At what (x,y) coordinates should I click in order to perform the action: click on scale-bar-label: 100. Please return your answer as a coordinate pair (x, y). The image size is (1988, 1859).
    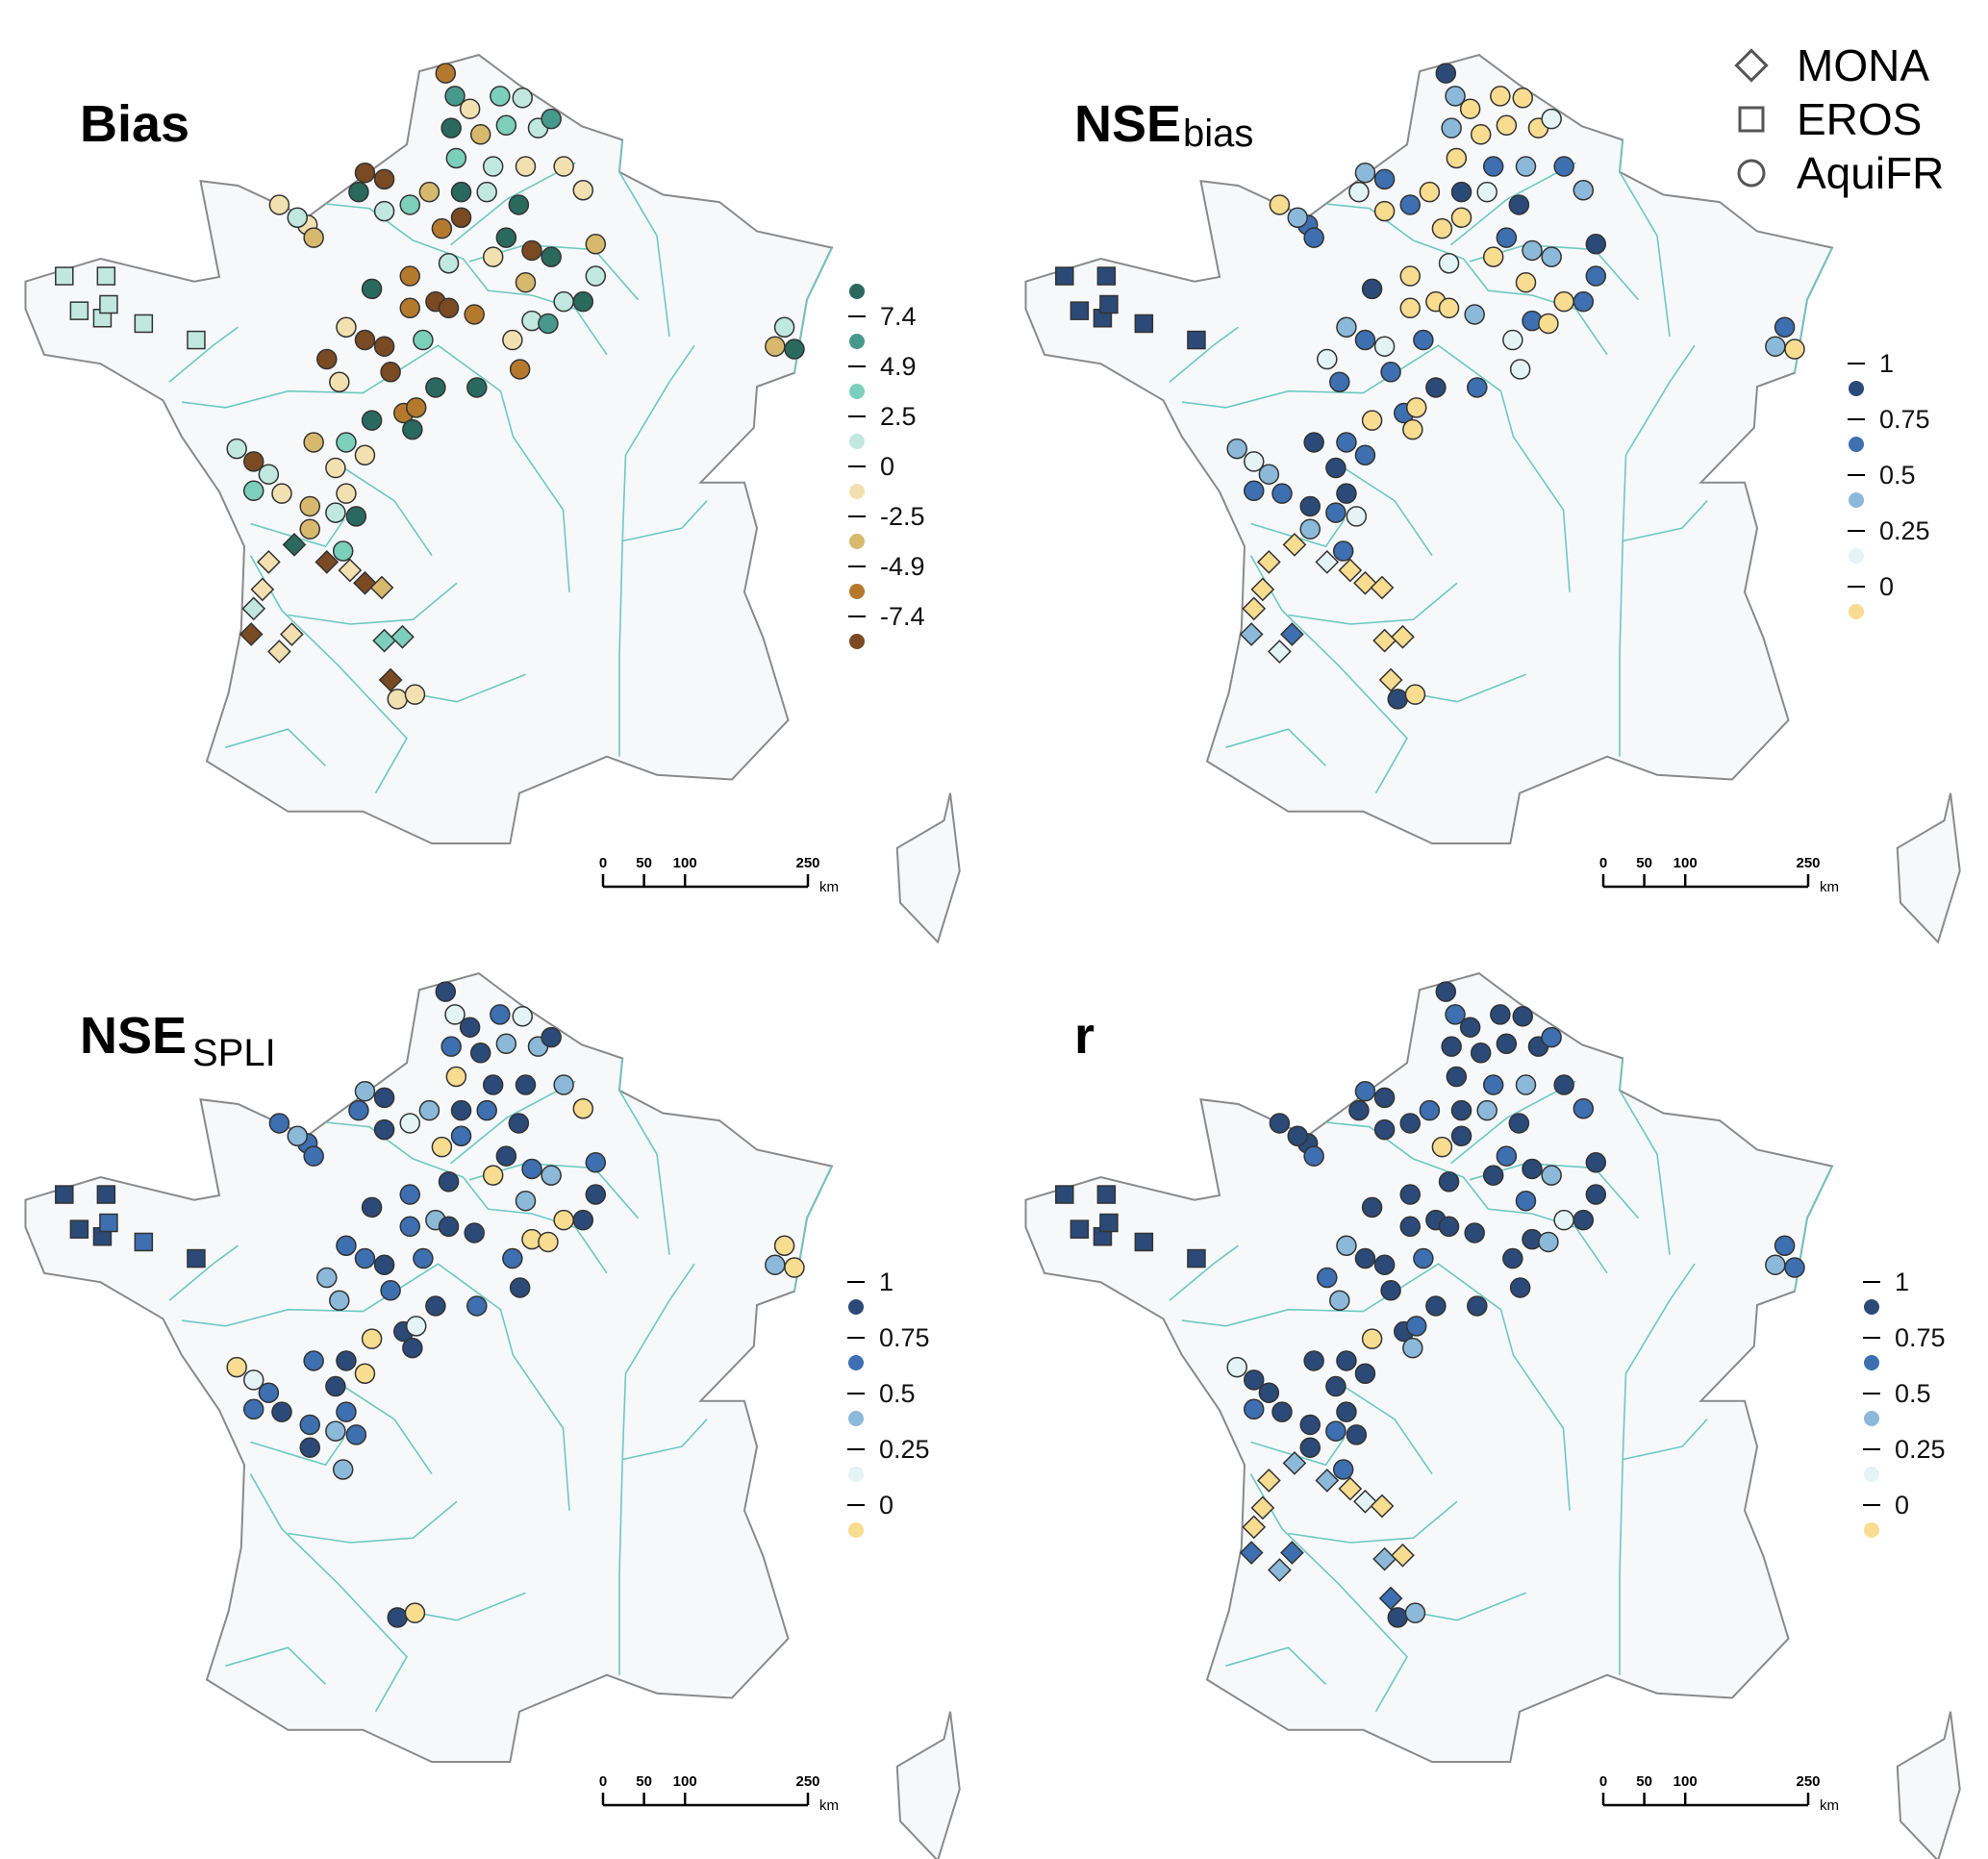
    Looking at the image, I should click on (685, 863).